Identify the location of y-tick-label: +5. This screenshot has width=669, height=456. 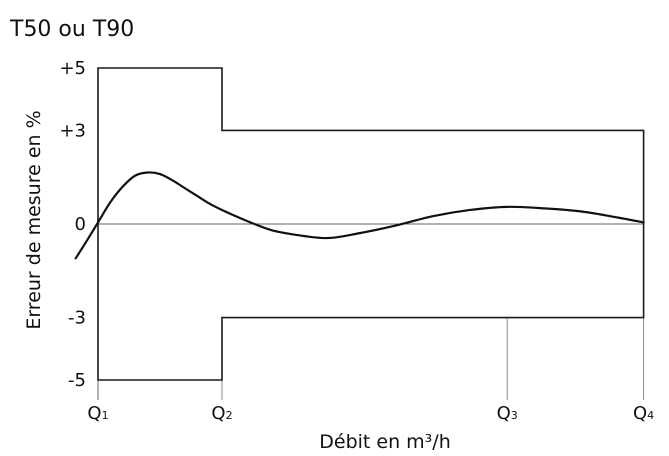
(72, 68).